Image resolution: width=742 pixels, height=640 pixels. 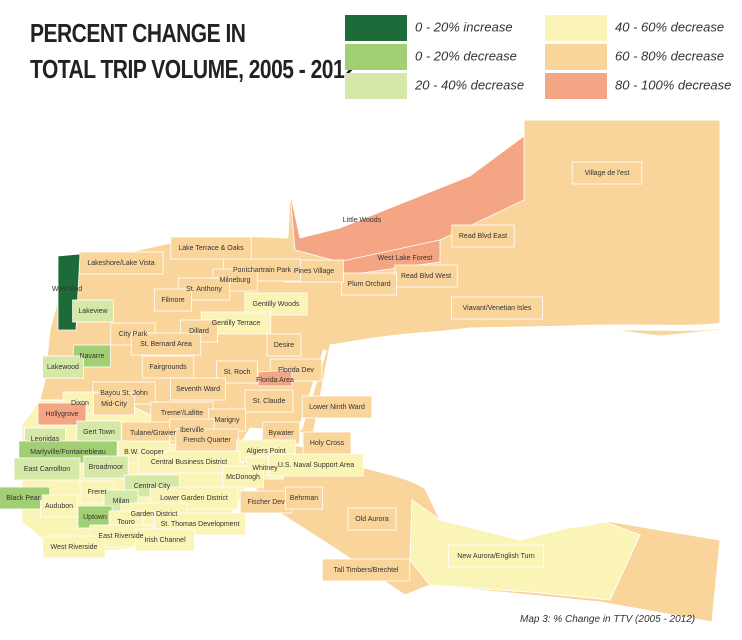 What do you see at coordinates (464, 26) in the screenshot?
I see `legend-label: 0 - 20% increase` at bounding box center [464, 26].